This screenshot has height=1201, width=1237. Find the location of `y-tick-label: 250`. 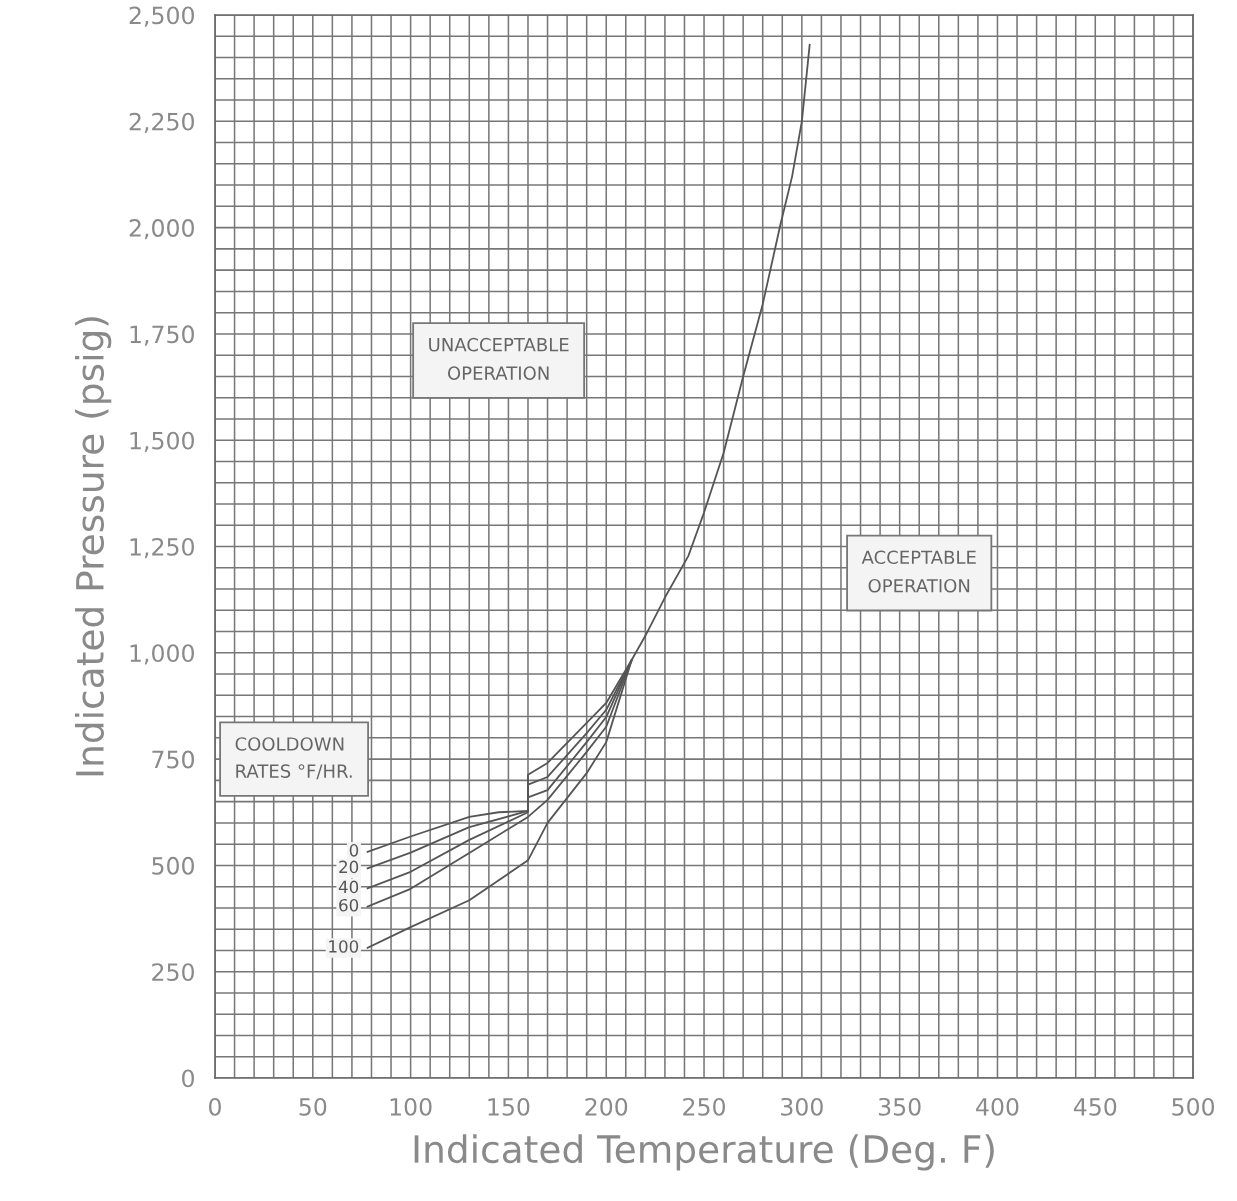

y-tick-label: 250 is located at coordinates (173, 972).